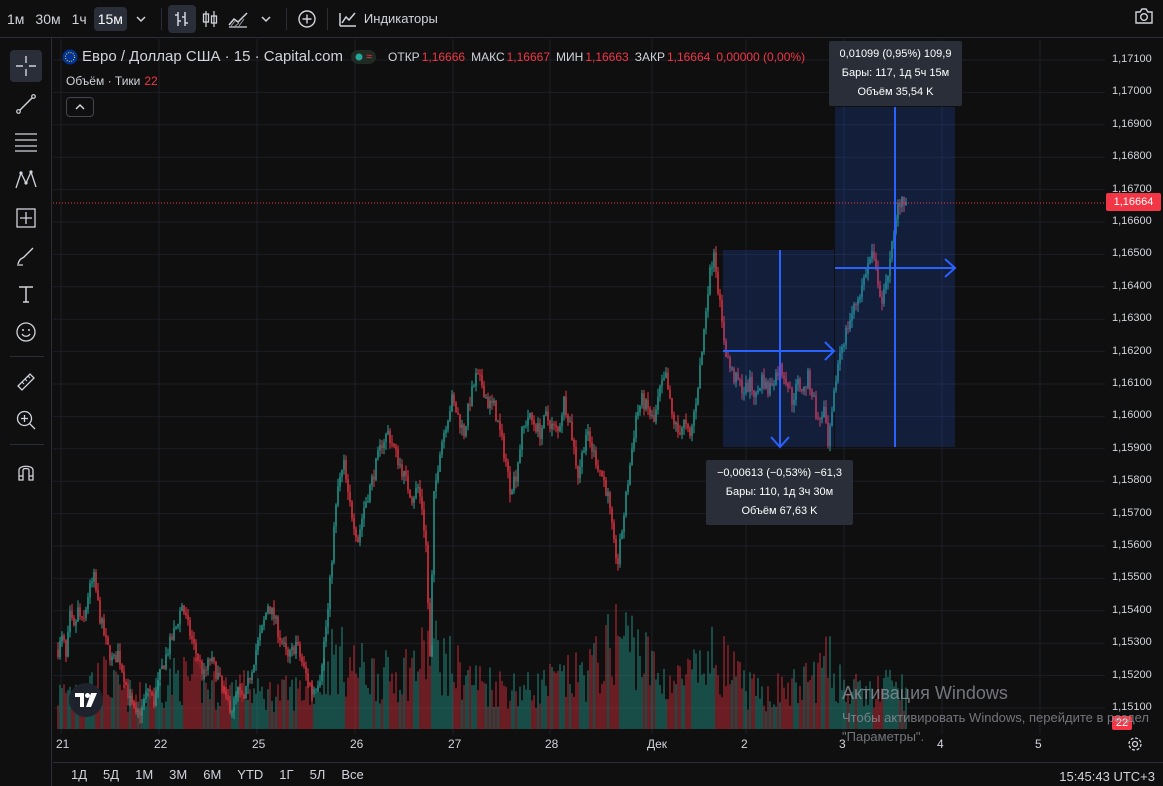 This screenshot has width=1163, height=786. I want to click on range-1m: 1М, so click(144, 774).